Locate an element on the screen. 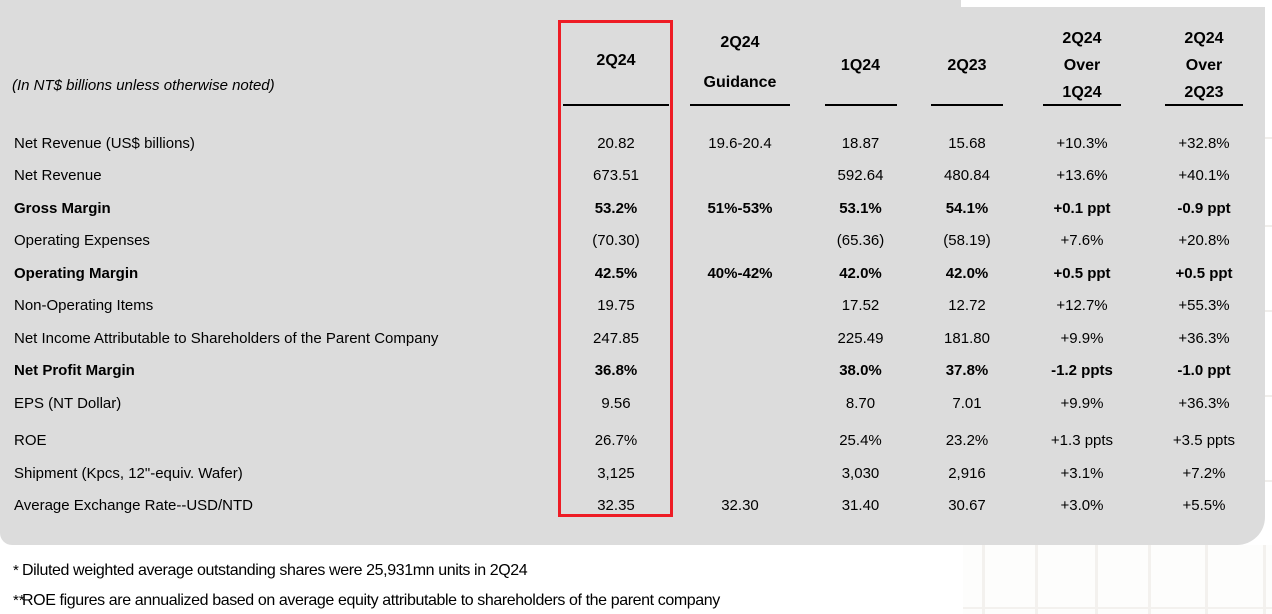 This screenshot has width=1272, height=614. cell-q1_24: 53.1% is located at coordinates (860, 208).